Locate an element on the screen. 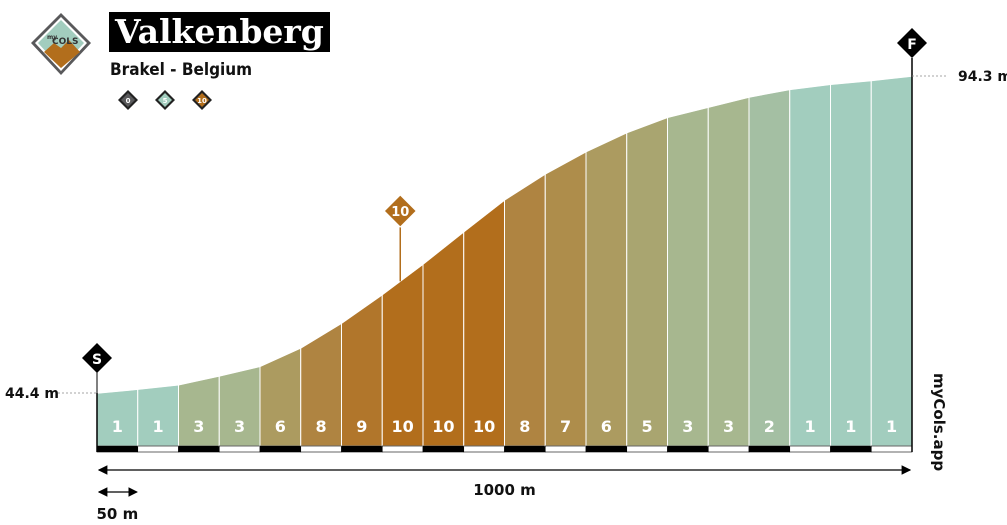 The image size is (1007, 525). start-elevation-label: 44.4 m is located at coordinates (32, 394).